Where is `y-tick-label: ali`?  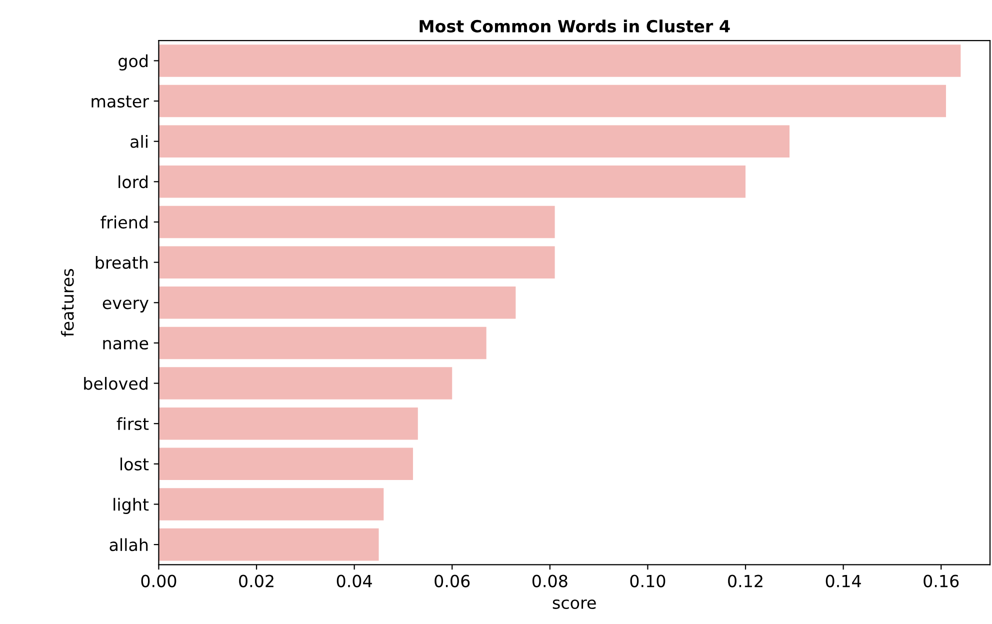
y-tick-label: ali is located at coordinates (139, 141).